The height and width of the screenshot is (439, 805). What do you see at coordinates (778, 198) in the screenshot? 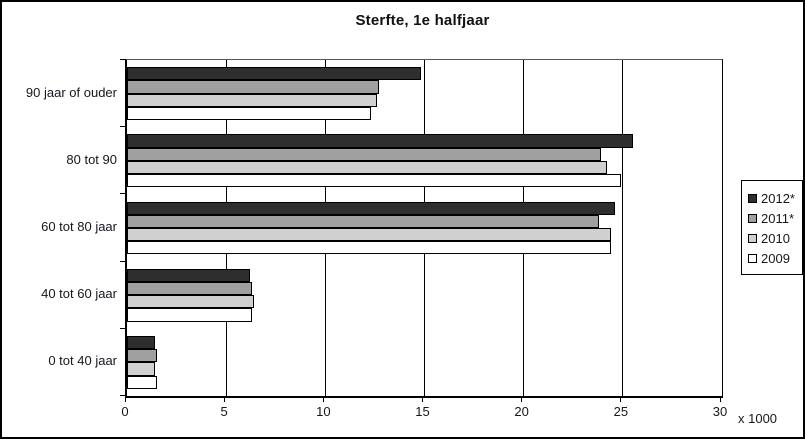
I see `legend-label: 2012*` at bounding box center [778, 198].